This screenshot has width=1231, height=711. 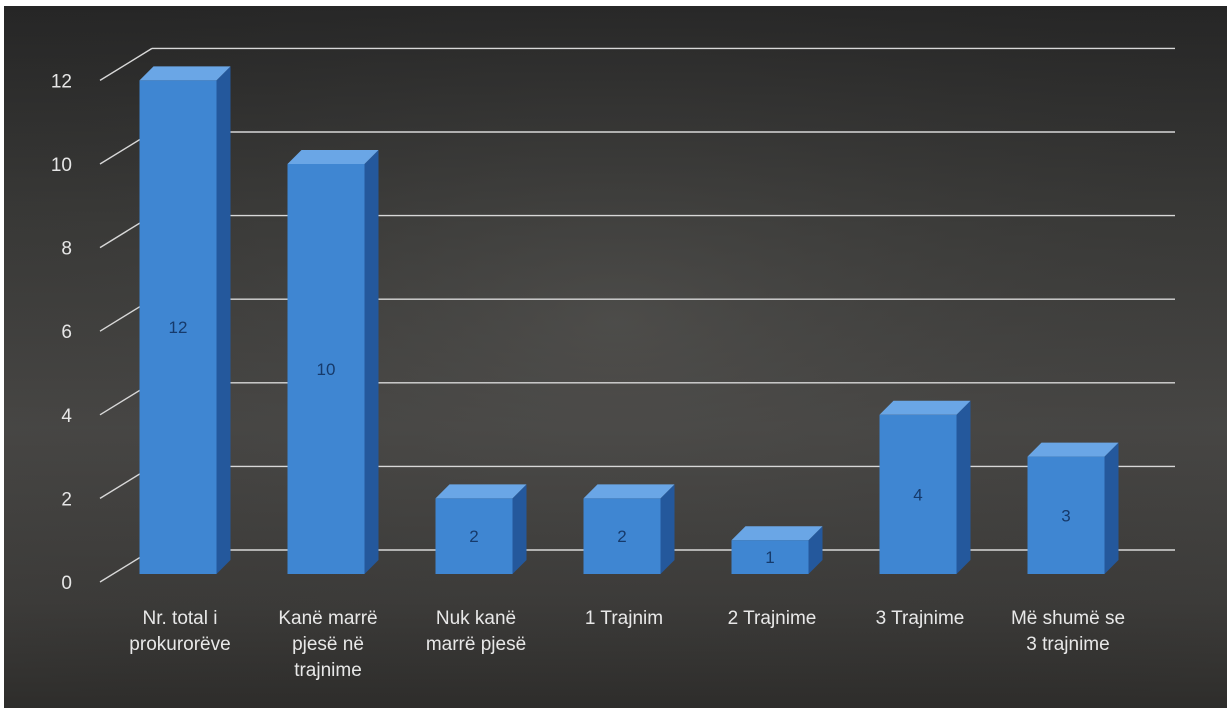 What do you see at coordinates (476, 644) in the screenshot?
I see `x-tick-label-line: marrë pjesë` at bounding box center [476, 644].